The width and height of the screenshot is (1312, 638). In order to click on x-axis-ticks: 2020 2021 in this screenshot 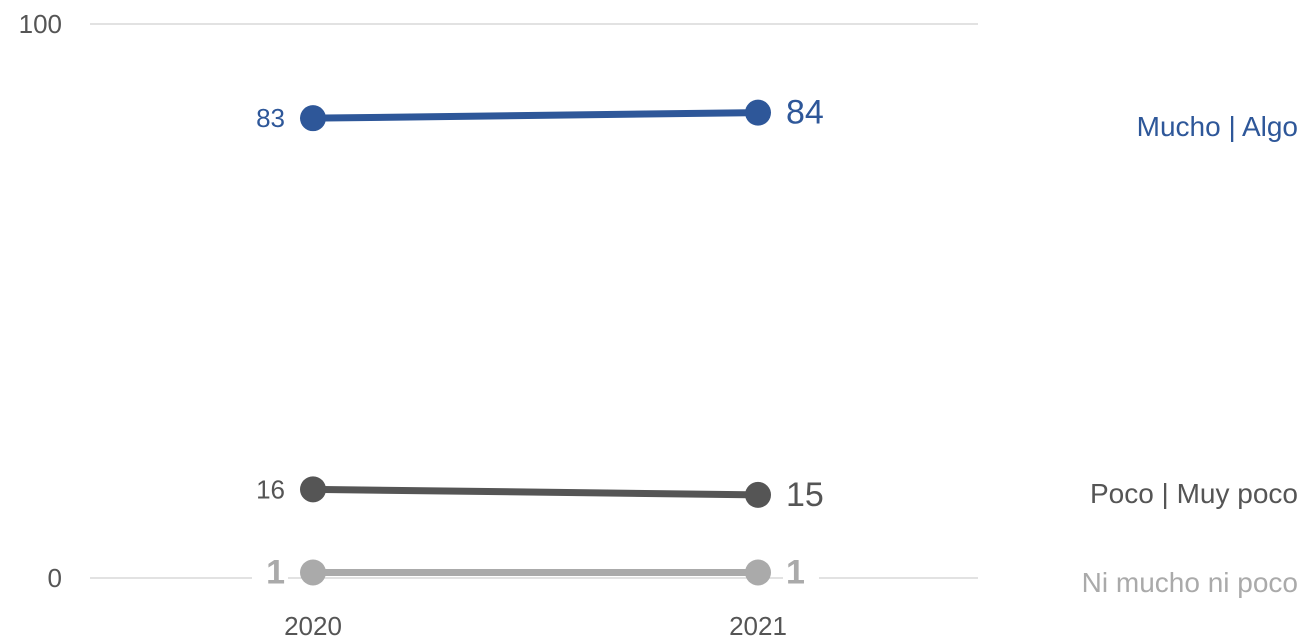, I will do `click(535, 624)`.